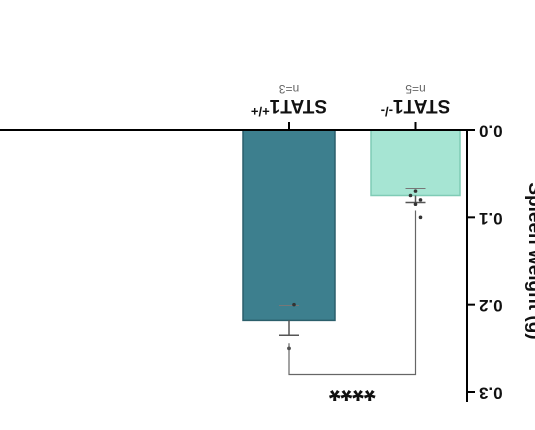  Describe the element at coordinates (352, 293) in the screenshot. I see `significance-bracket` at that location.